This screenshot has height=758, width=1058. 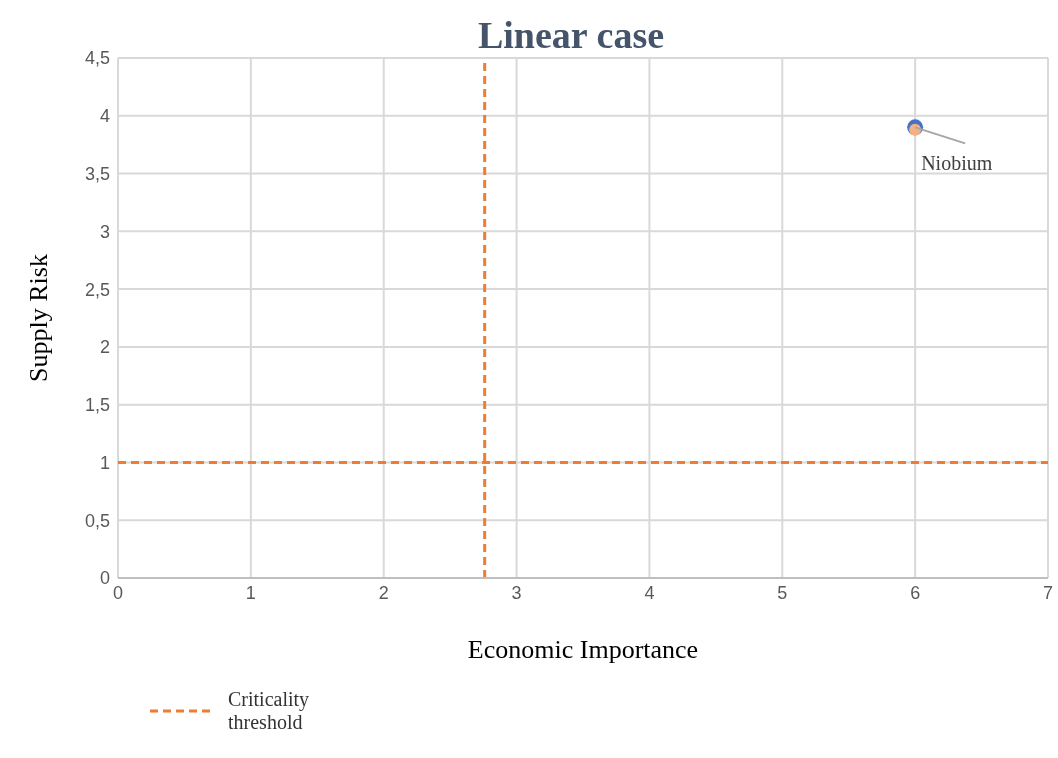 What do you see at coordinates (104, 347) in the screenshot?
I see `y-tick-label: 2` at bounding box center [104, 347].